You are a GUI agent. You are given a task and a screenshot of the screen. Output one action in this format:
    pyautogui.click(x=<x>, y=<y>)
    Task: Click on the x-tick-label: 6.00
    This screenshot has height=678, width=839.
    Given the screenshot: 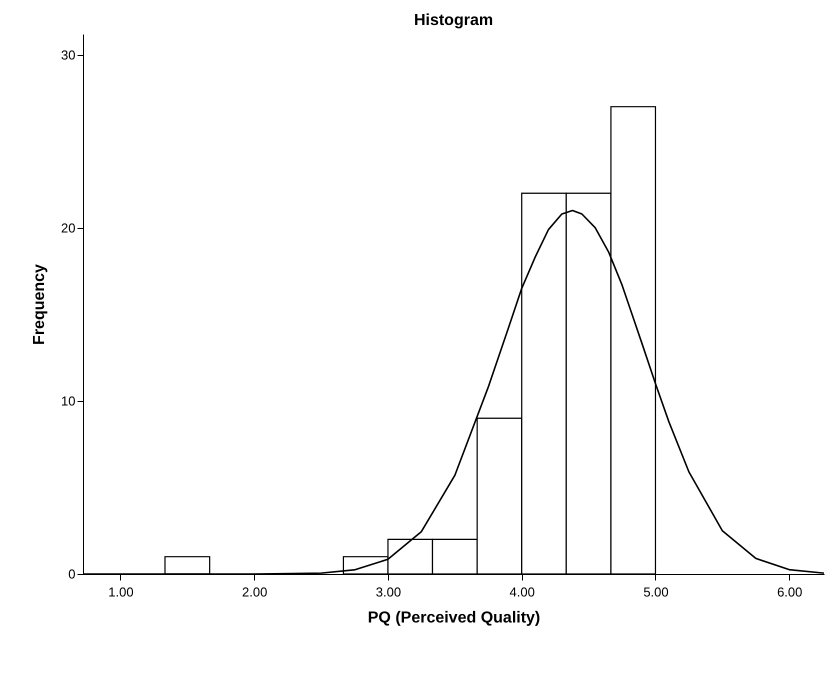 What is the action you would take?
    pyautogui.click(x=789, y=592)
    